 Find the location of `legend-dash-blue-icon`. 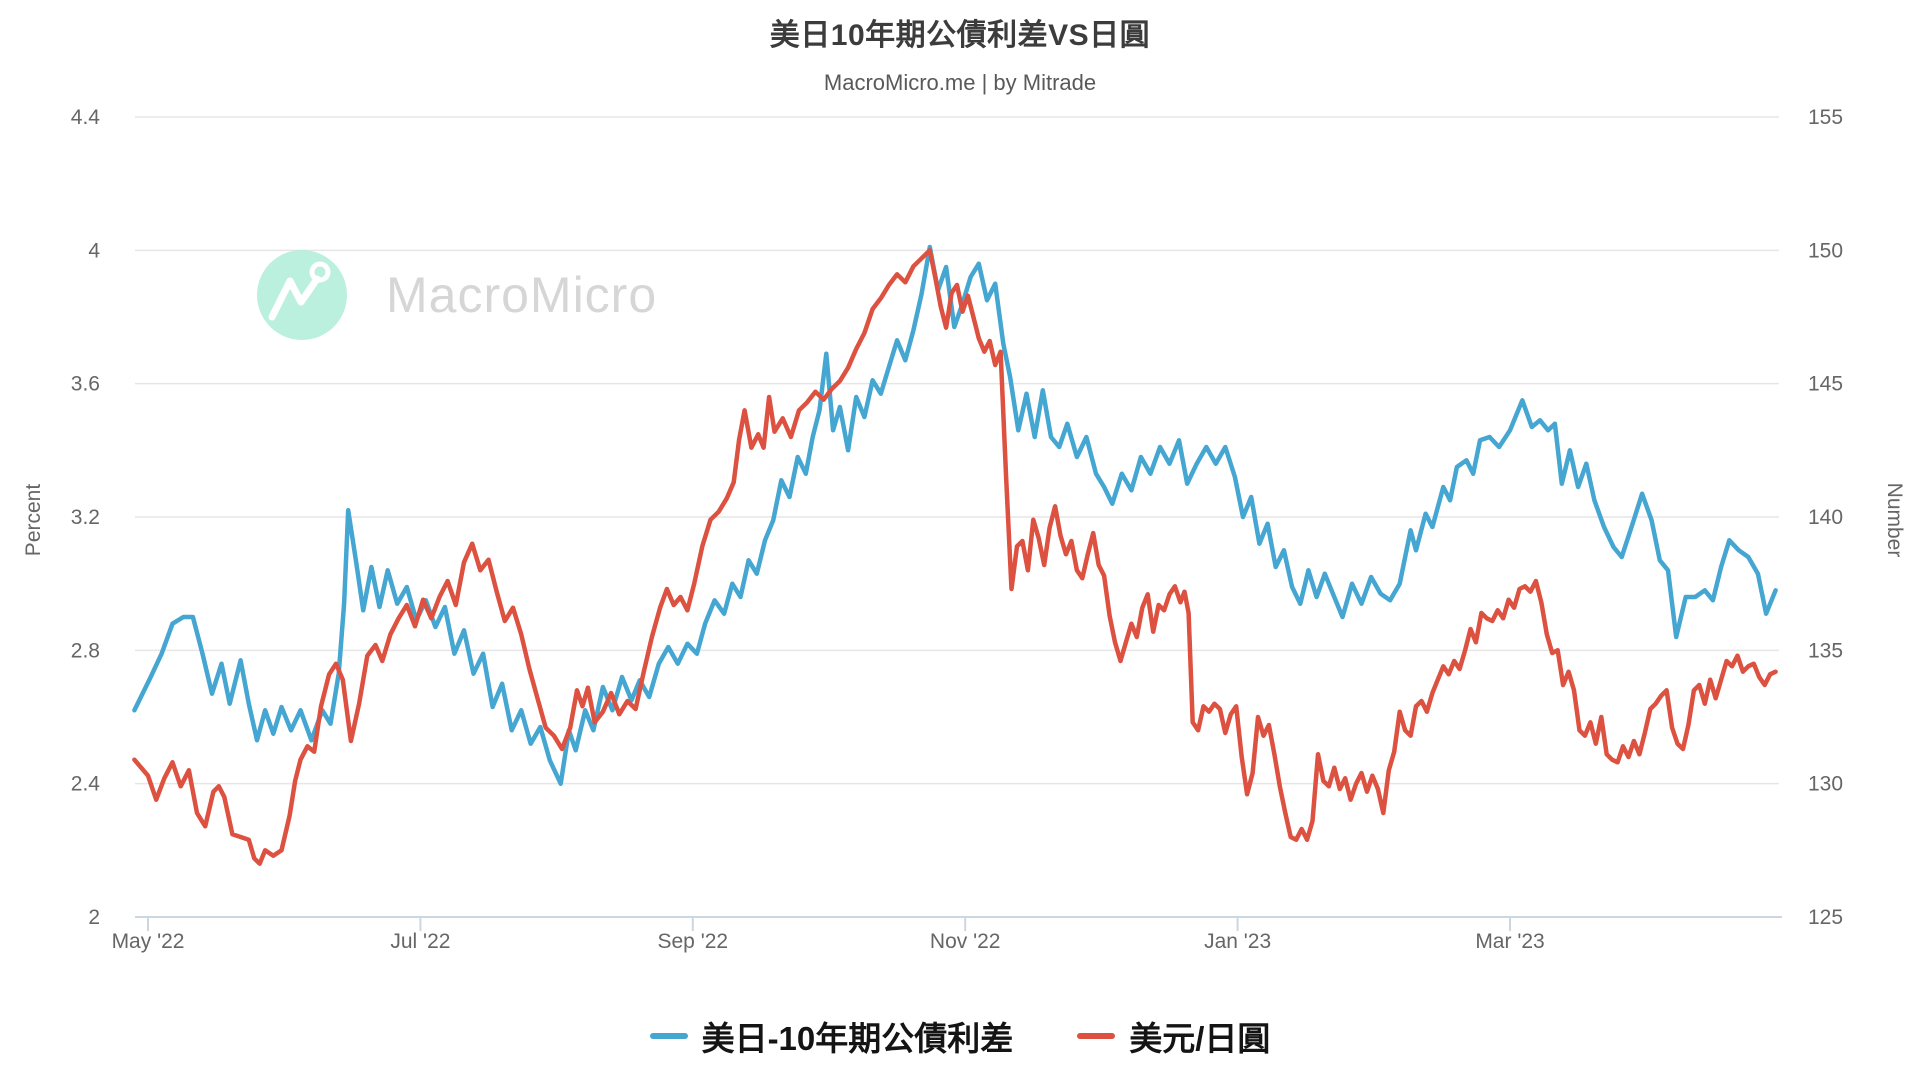

legend-dash-blue-icon is located at coordinates (668, 1036).